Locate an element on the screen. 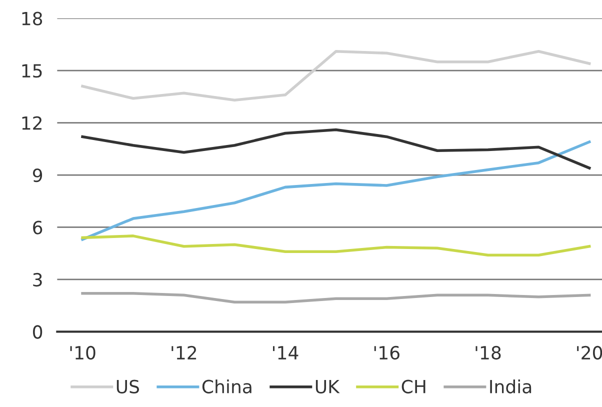  y-tick-label: 15 is located at coordinates (32, 71).